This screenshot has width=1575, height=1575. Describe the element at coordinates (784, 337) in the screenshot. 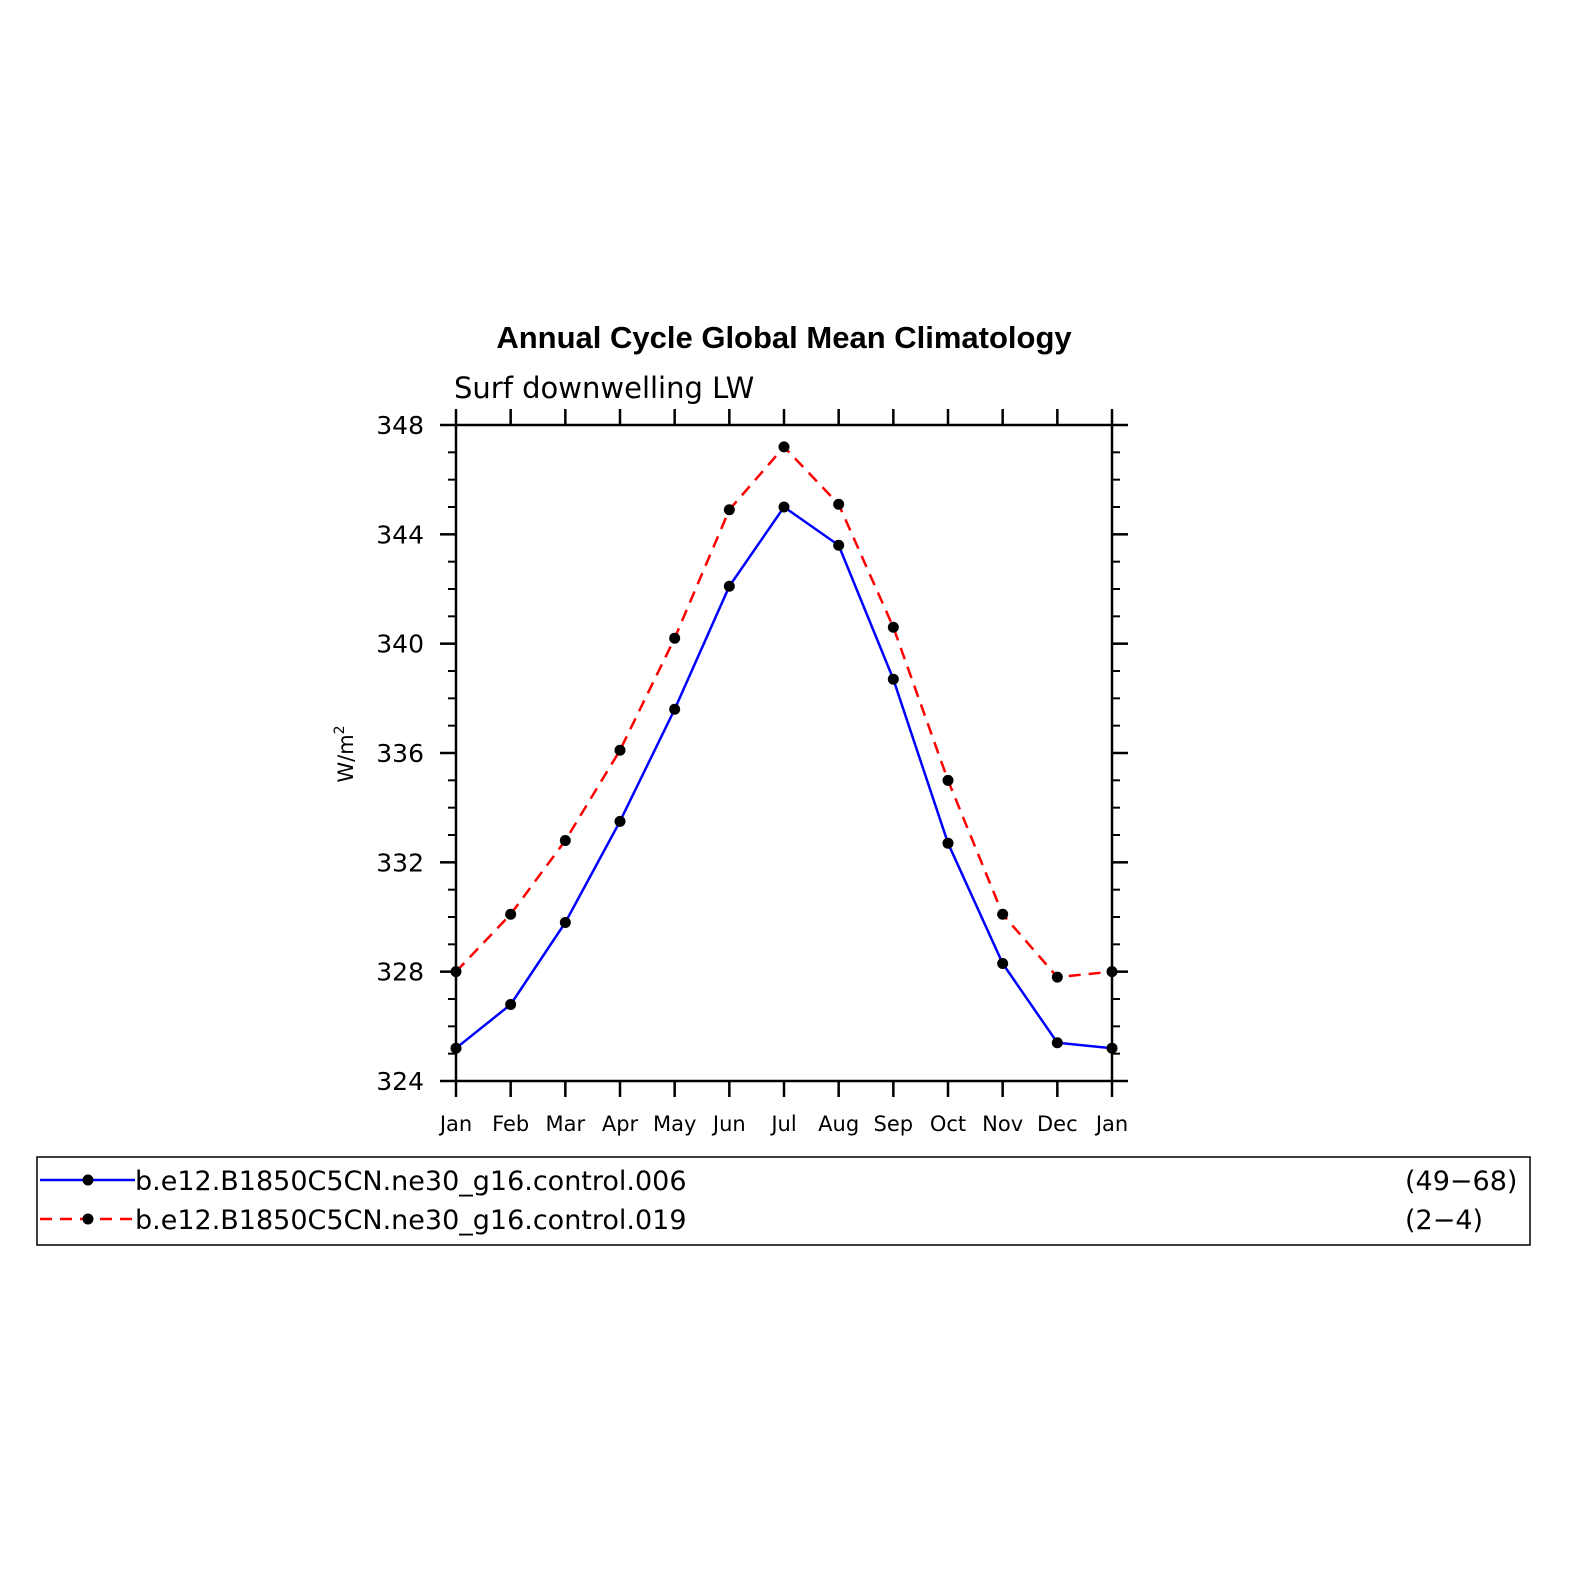

I see `chart-title: Annual Cycle Global Mean Climatology` at that location.